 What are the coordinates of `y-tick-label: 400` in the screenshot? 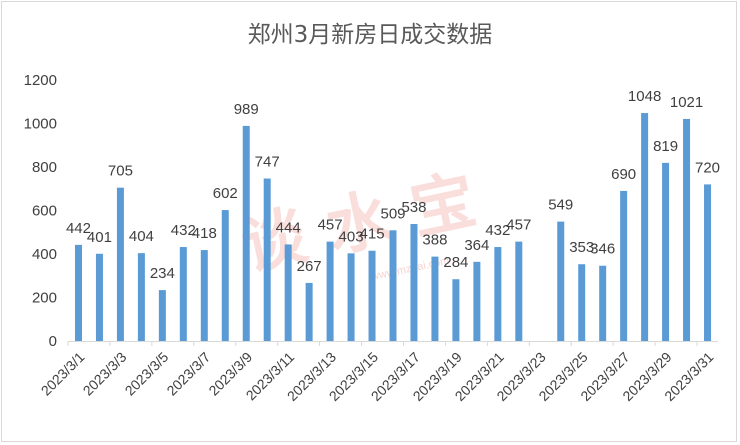 It's located at (44, 254).